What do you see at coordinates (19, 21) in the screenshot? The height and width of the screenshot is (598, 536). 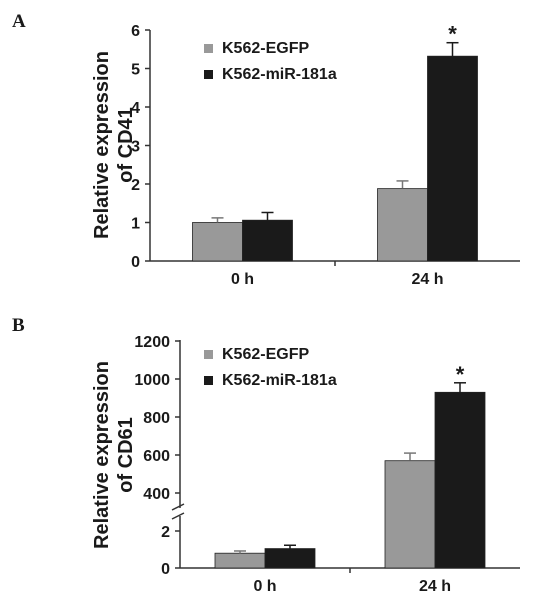 I see `panel-letter-a: A` at bounding box center [19, 21].